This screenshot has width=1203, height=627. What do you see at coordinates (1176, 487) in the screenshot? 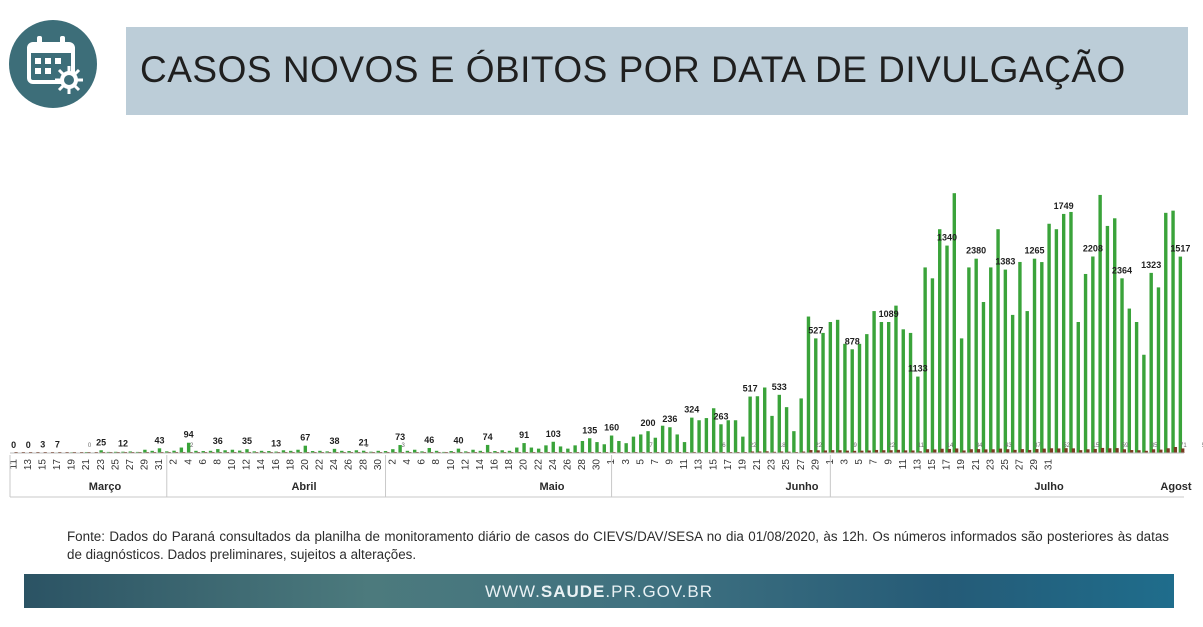
I see `month-label: Agost` at bounding box center [1176, 487].